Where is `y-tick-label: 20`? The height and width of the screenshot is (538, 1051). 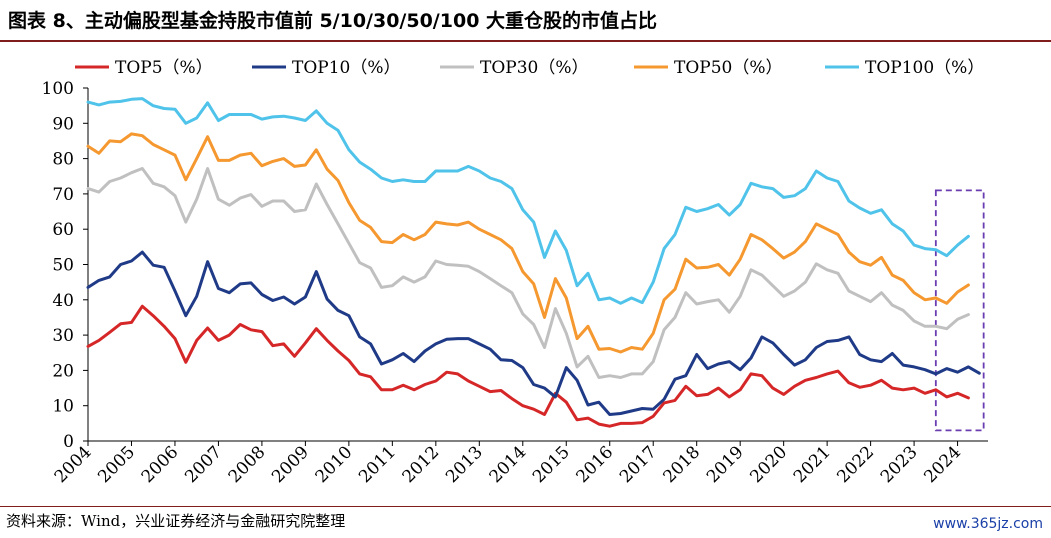
y-tick-label: 20 is located at coordinates (63, 371).